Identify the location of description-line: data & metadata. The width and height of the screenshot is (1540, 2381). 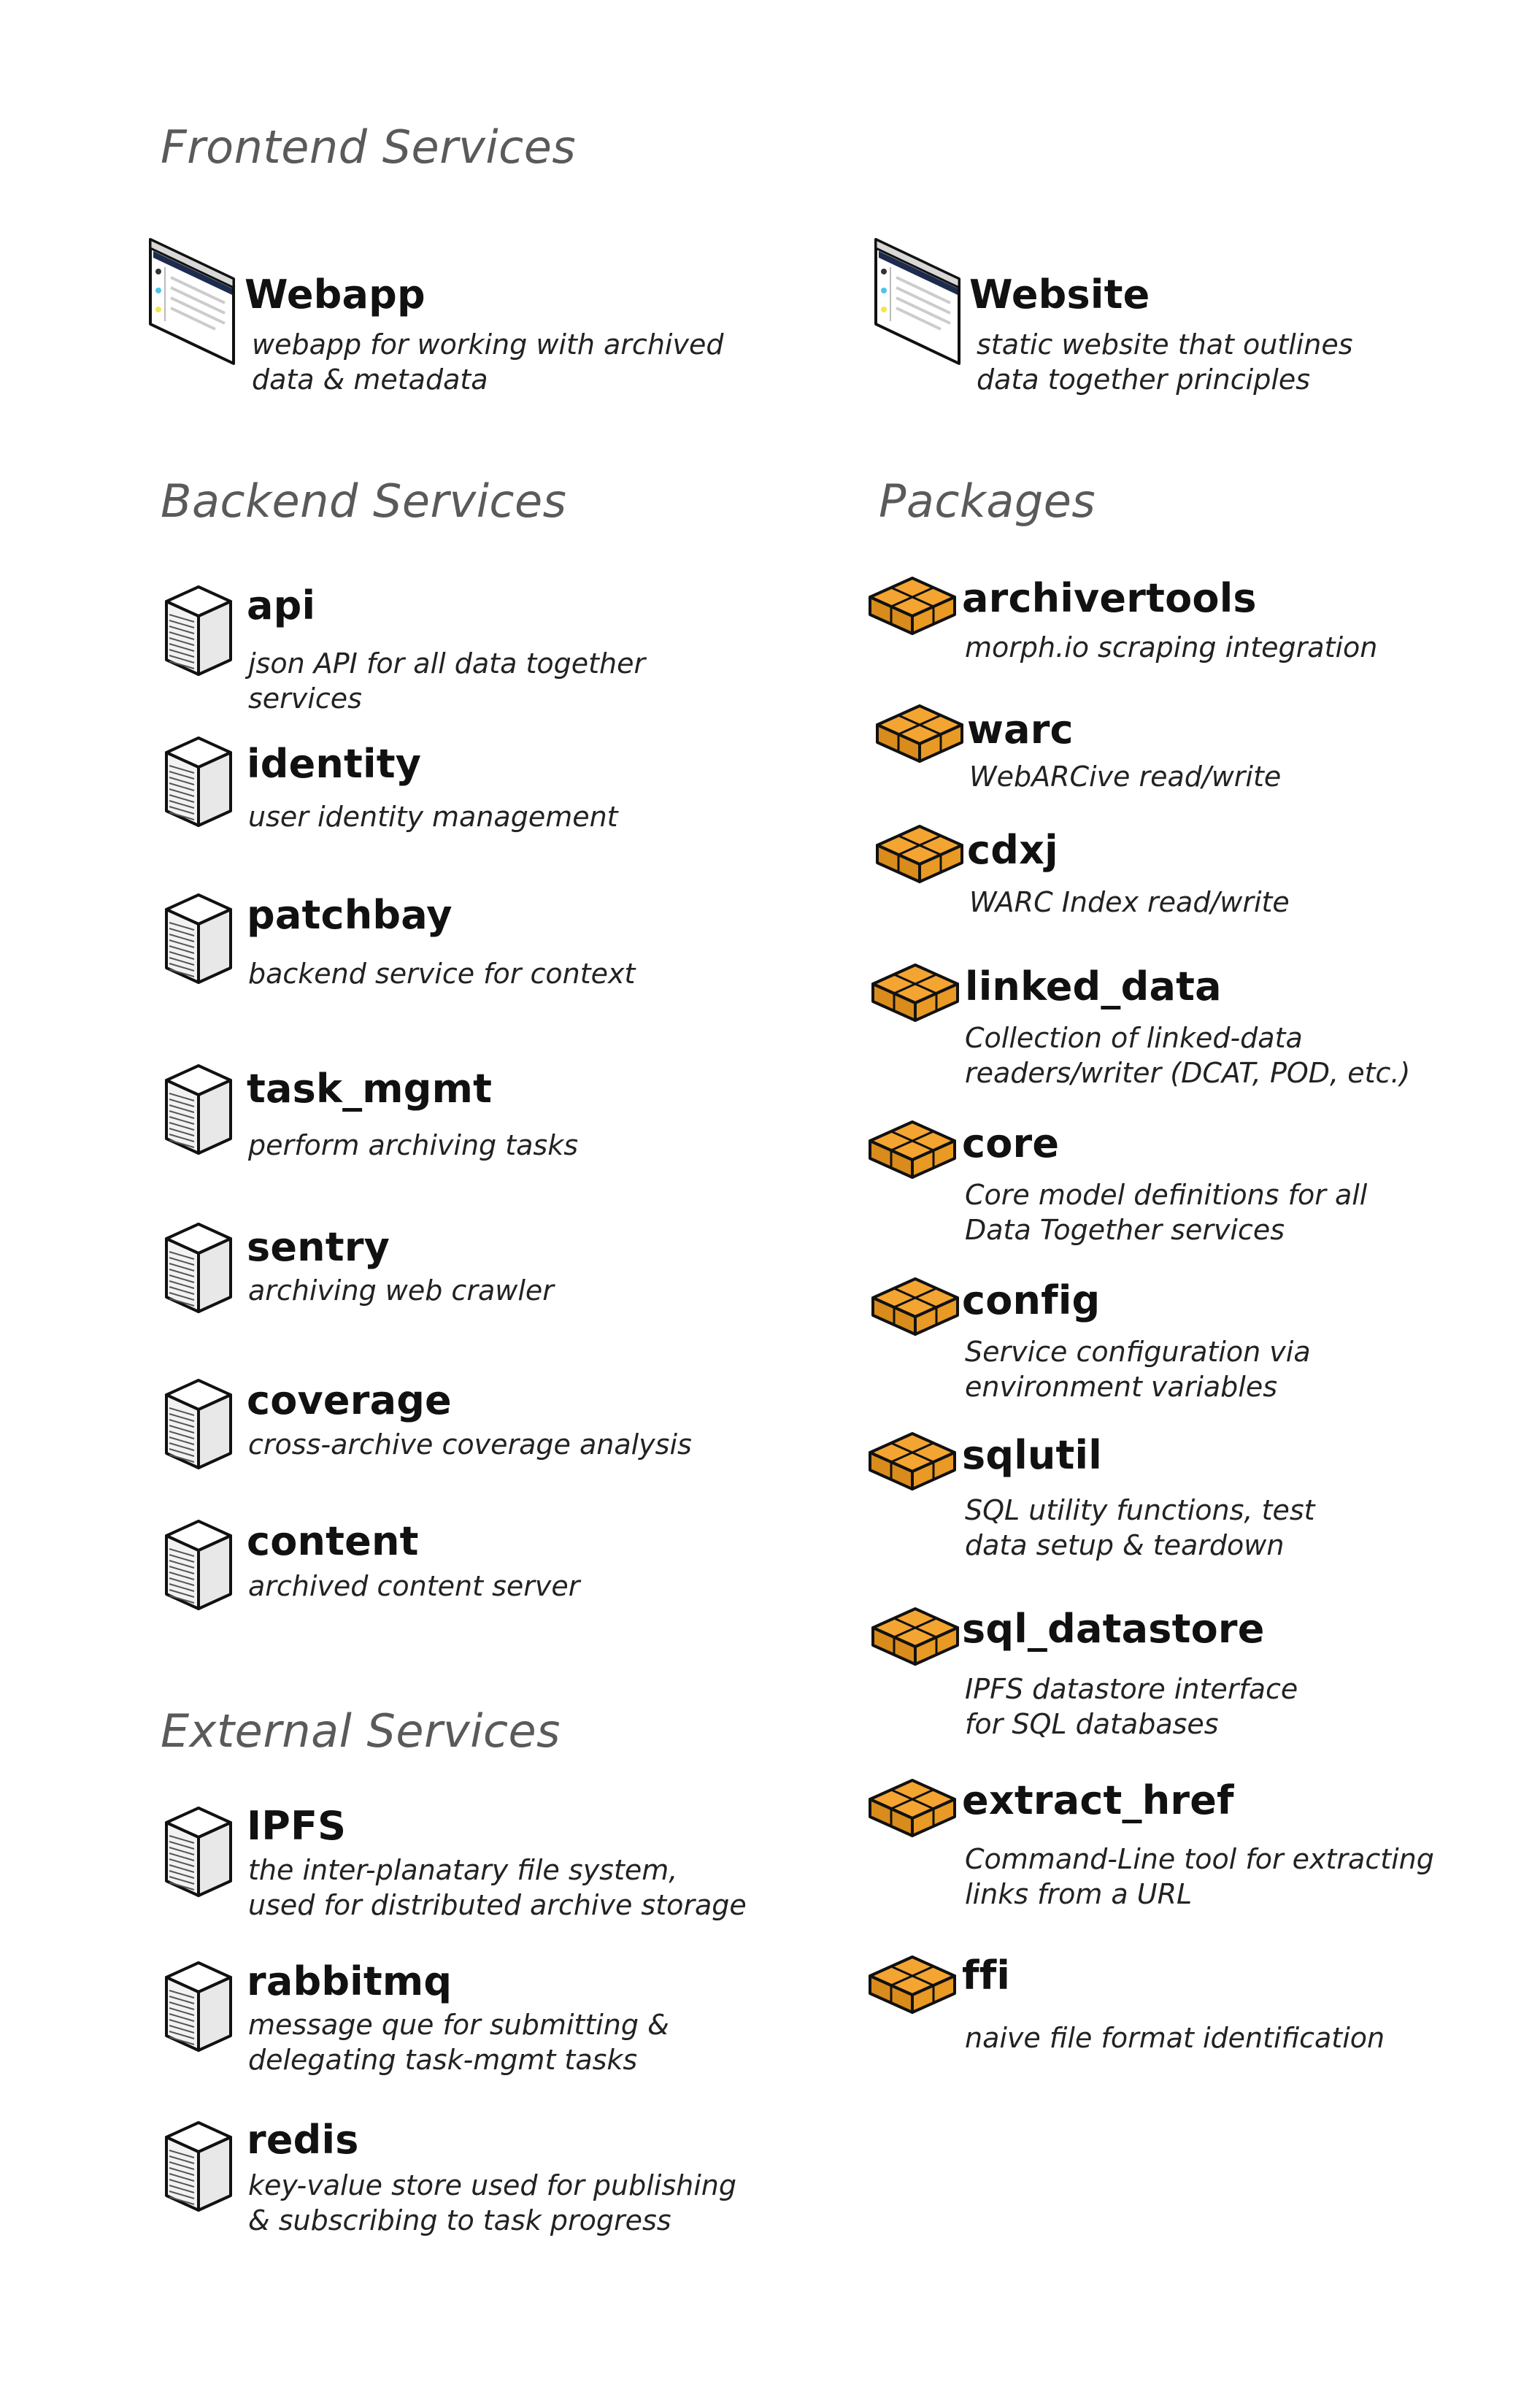
(370, 380).